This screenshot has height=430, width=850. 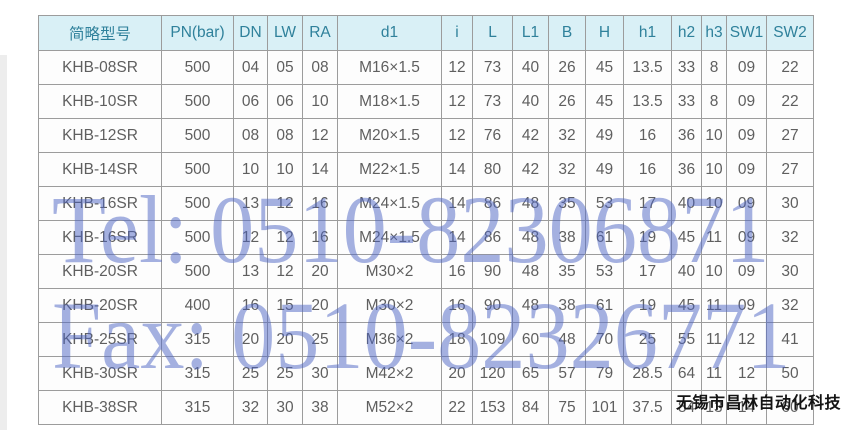 I want to click on table-cell: 60, so click(x=530, y=339).